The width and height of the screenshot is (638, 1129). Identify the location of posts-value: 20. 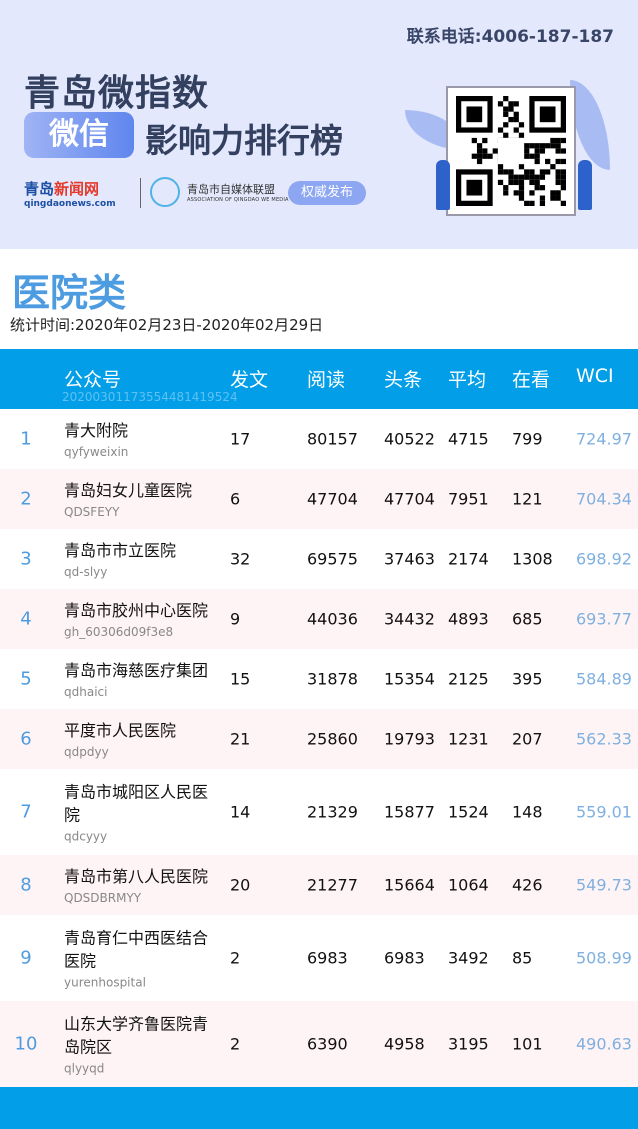
(240, 885).